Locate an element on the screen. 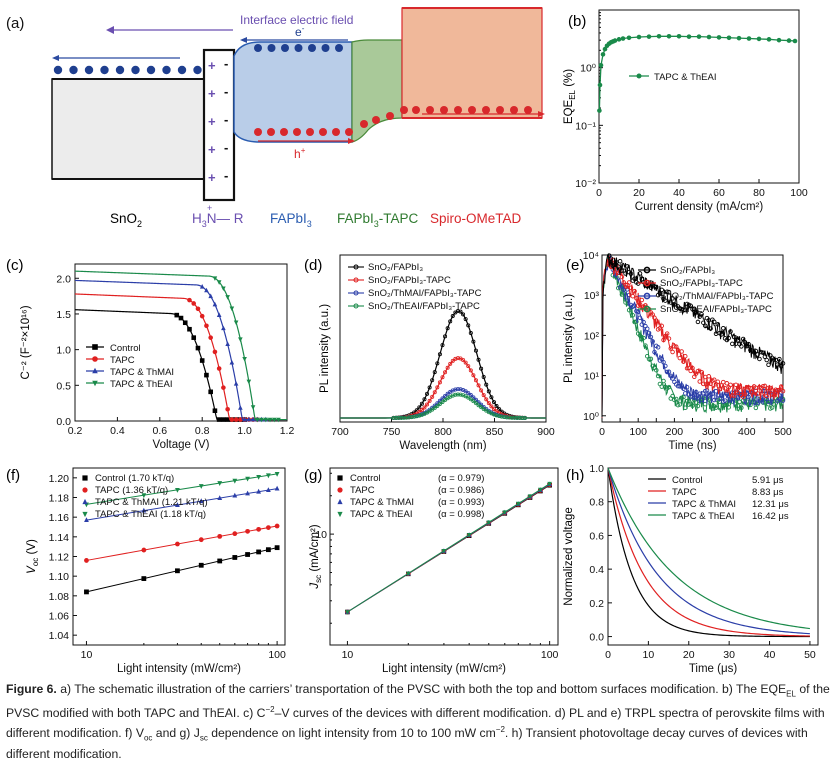 The width and height of the screenshot is (839, 762). x-tick-label: 0 is located at coordinates (599, 193).